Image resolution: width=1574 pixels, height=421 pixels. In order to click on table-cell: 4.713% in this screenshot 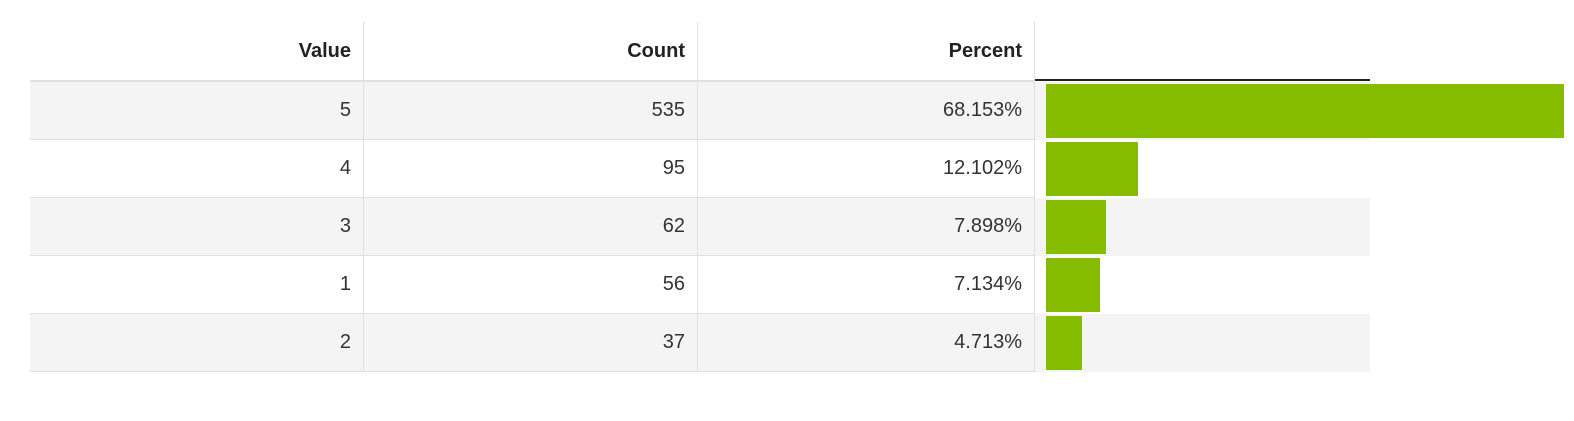, I will do `click(866, 343)`.